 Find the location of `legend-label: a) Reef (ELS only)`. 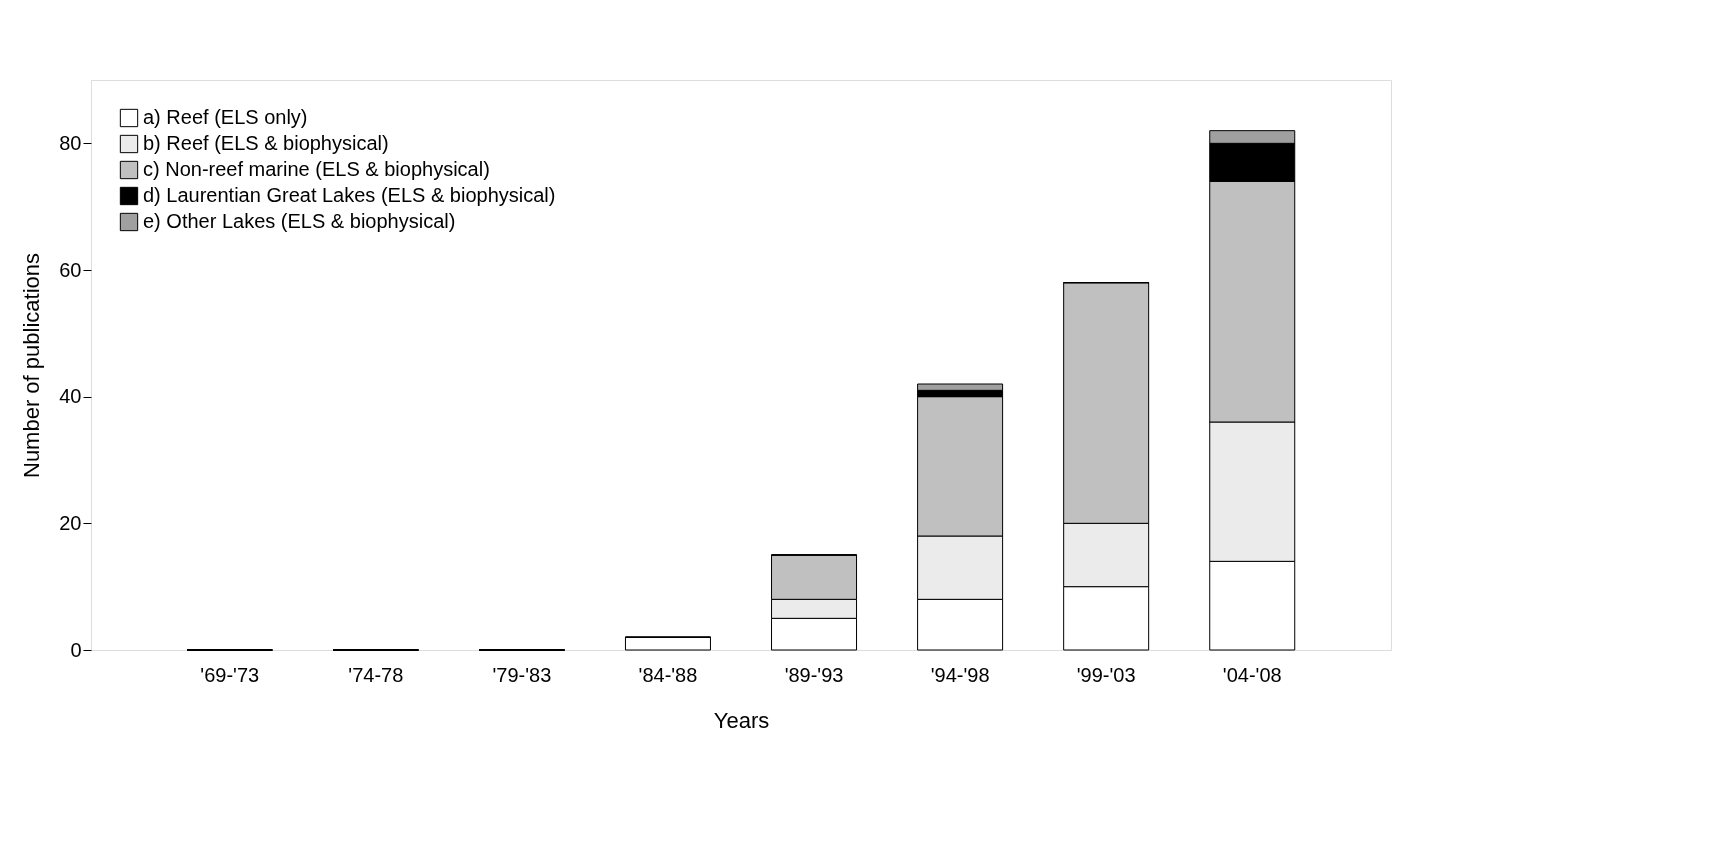

legend-label: a) Reef (ELS only) is located at coordinates (225, 117).